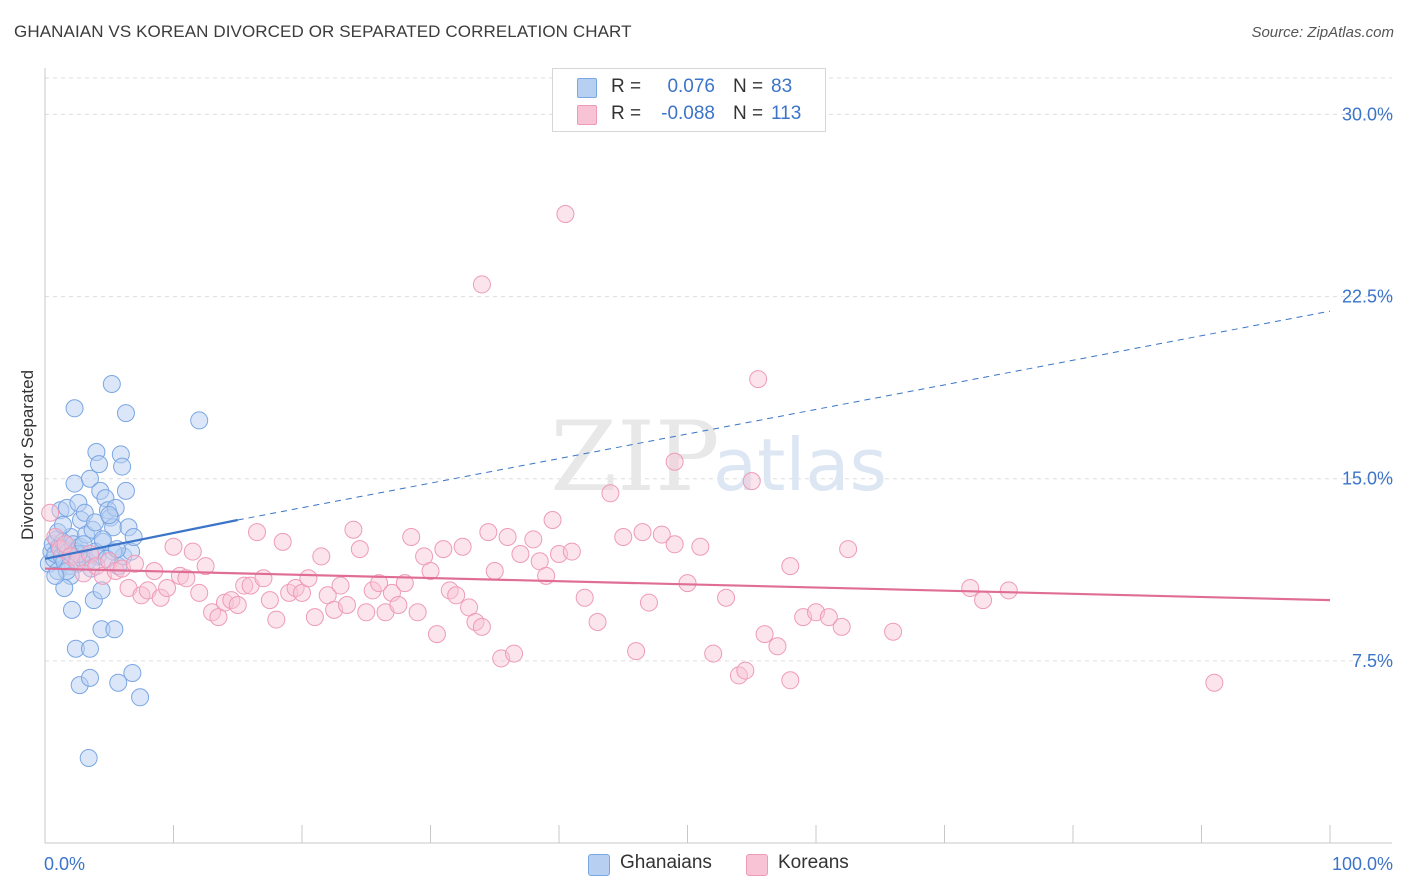  Describe the element at coordinates (786, 113) in the screenshot. I see `legend-n-value: 113` at that location.